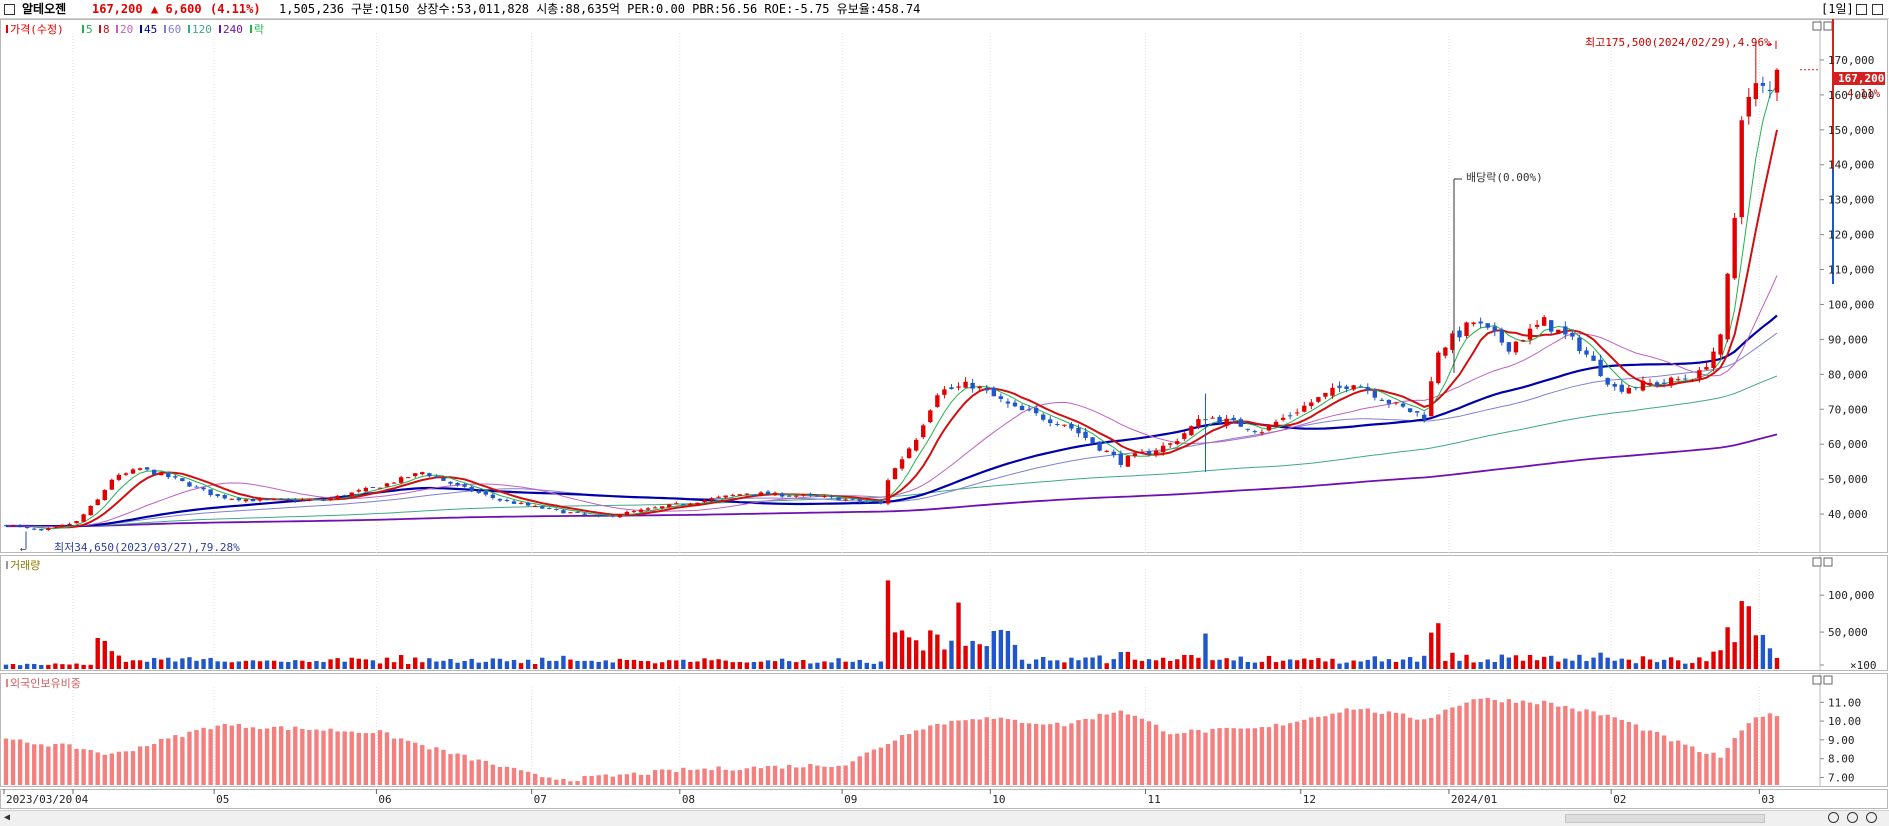 This screenshot has width=1889, height=826. What do you see at coordinates (1871, 817) in the screenshot?
I see `zoom-reset-icon` at bounding box center [1871, 817].